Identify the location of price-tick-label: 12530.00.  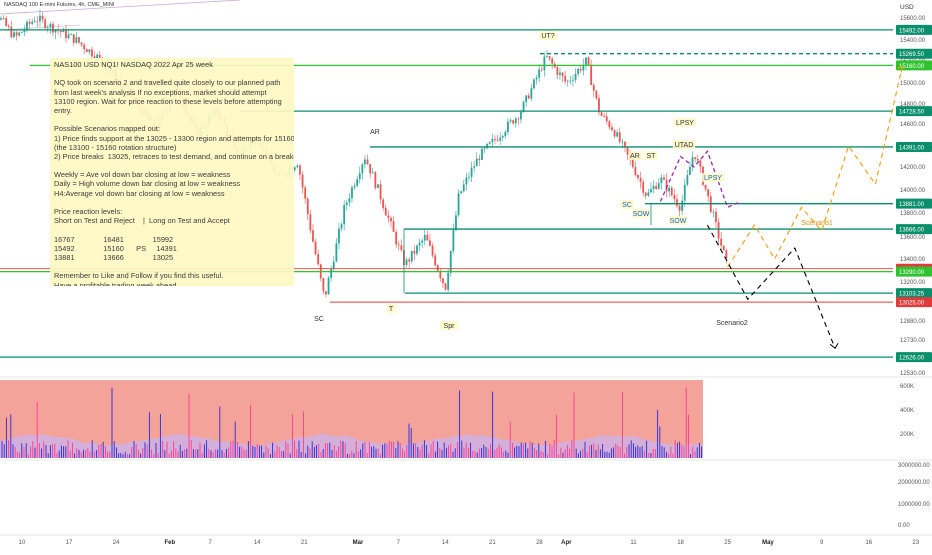
(913, 374).